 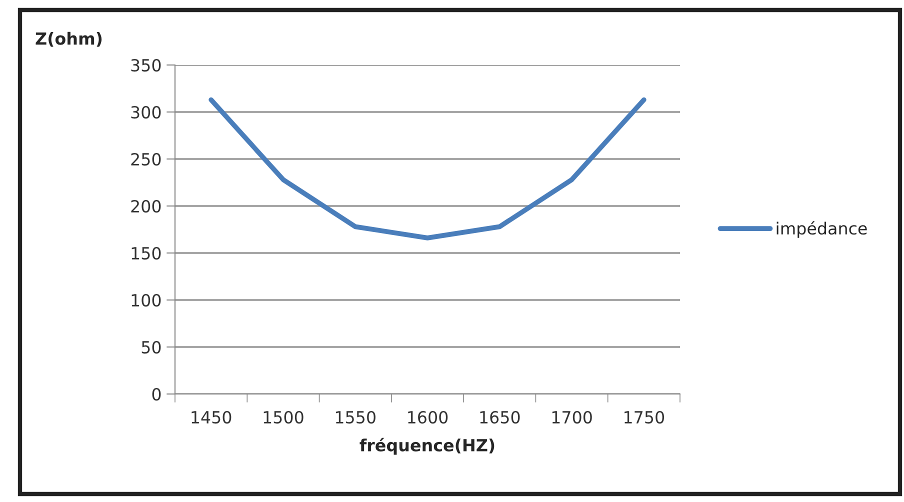 I want to click on x-axis-title: fréquence(HZ), so click(x=427, y=446).